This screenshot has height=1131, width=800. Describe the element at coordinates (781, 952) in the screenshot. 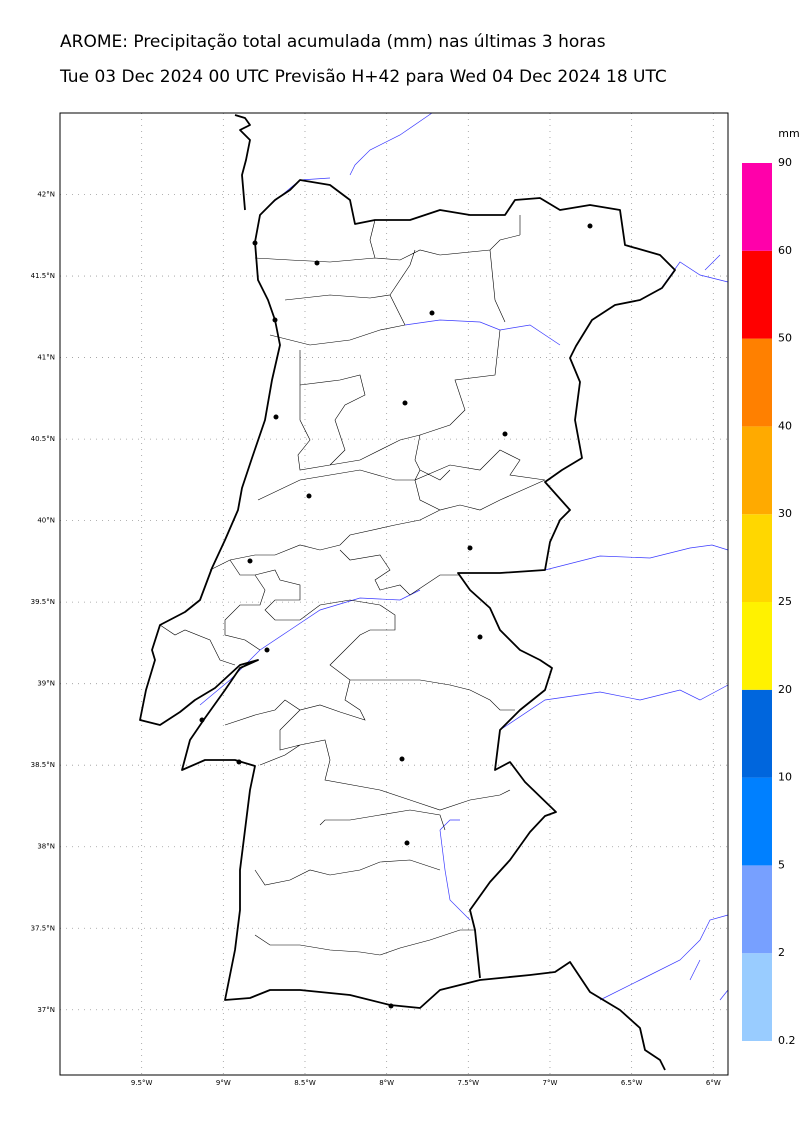

I see `colorbar-label: 2` at that location.